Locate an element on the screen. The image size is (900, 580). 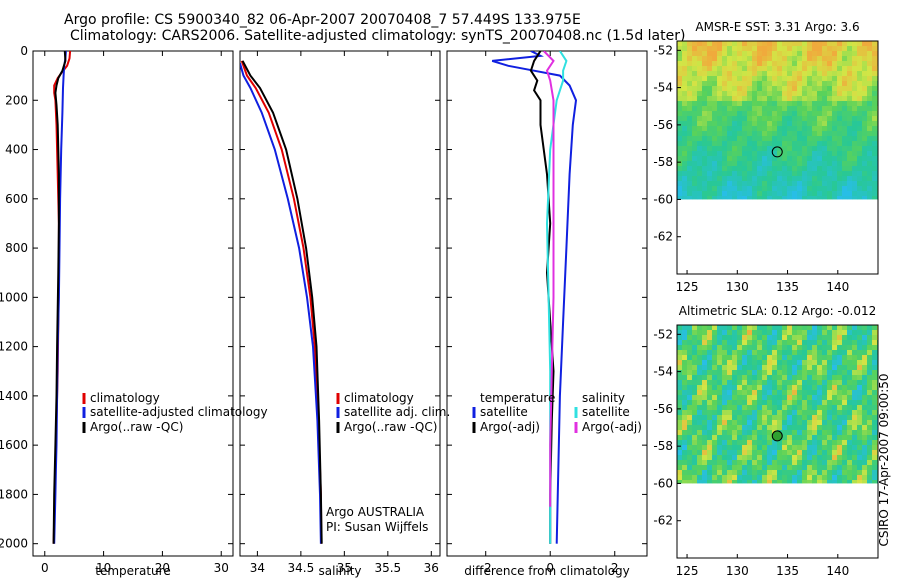
altimetric_sla_map-ytick-label: -56 is located at coordinates (663, 409).